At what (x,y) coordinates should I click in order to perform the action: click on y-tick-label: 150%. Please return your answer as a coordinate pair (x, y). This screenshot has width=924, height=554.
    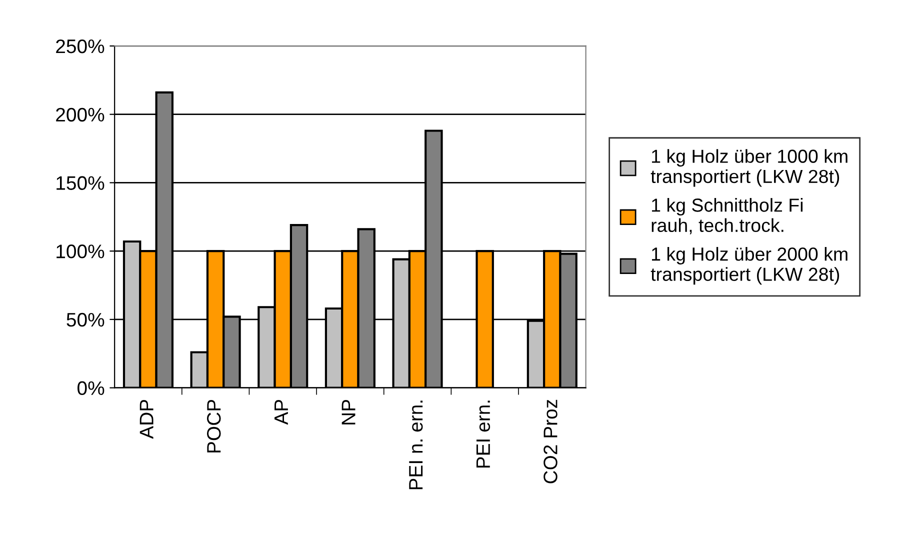
    Looking at the image, I should click on (80, 183).